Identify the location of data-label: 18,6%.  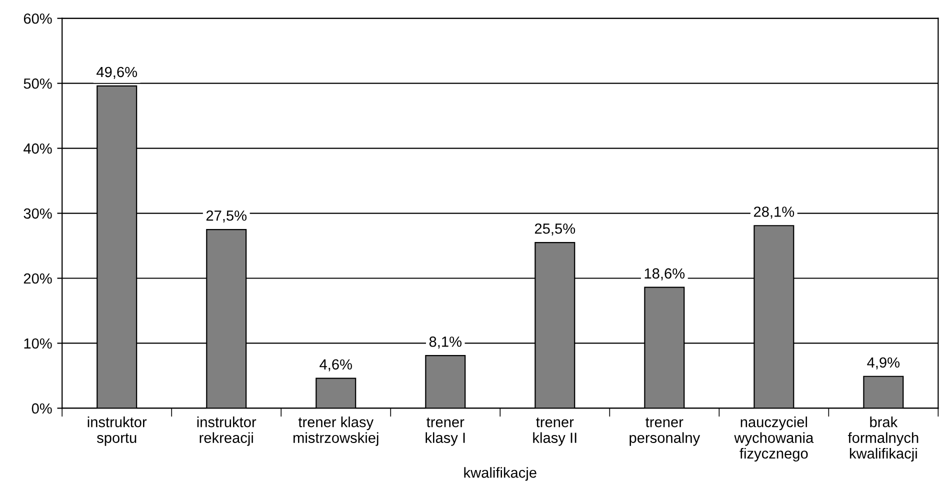
(664, 274).